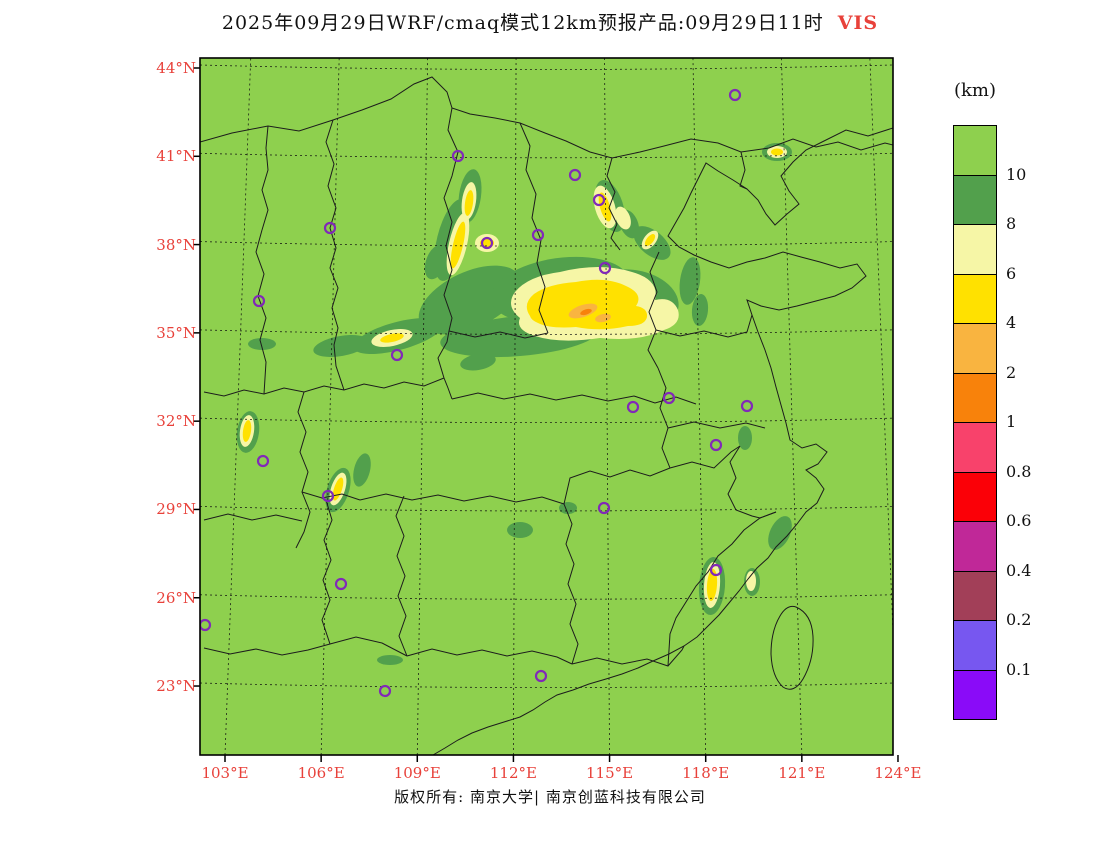 This screenshot has height=850, width=1100. What do you see at coordinates (1019, 669) in the screenshot?
I see `colorbar-label: 0.1` at bounding box center [1019, 669].